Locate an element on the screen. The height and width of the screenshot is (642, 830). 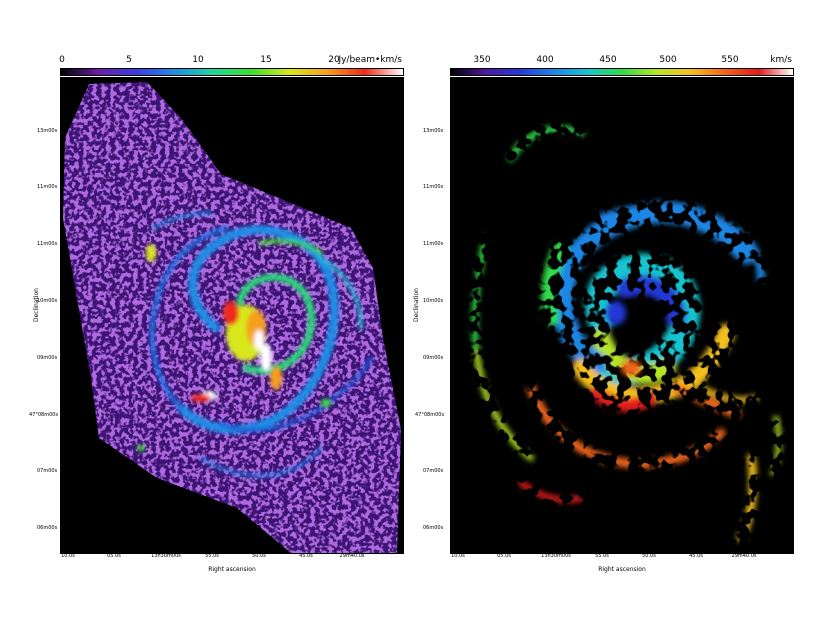
intensity-ytick: 06m00s is located at coordinates (47, 528).